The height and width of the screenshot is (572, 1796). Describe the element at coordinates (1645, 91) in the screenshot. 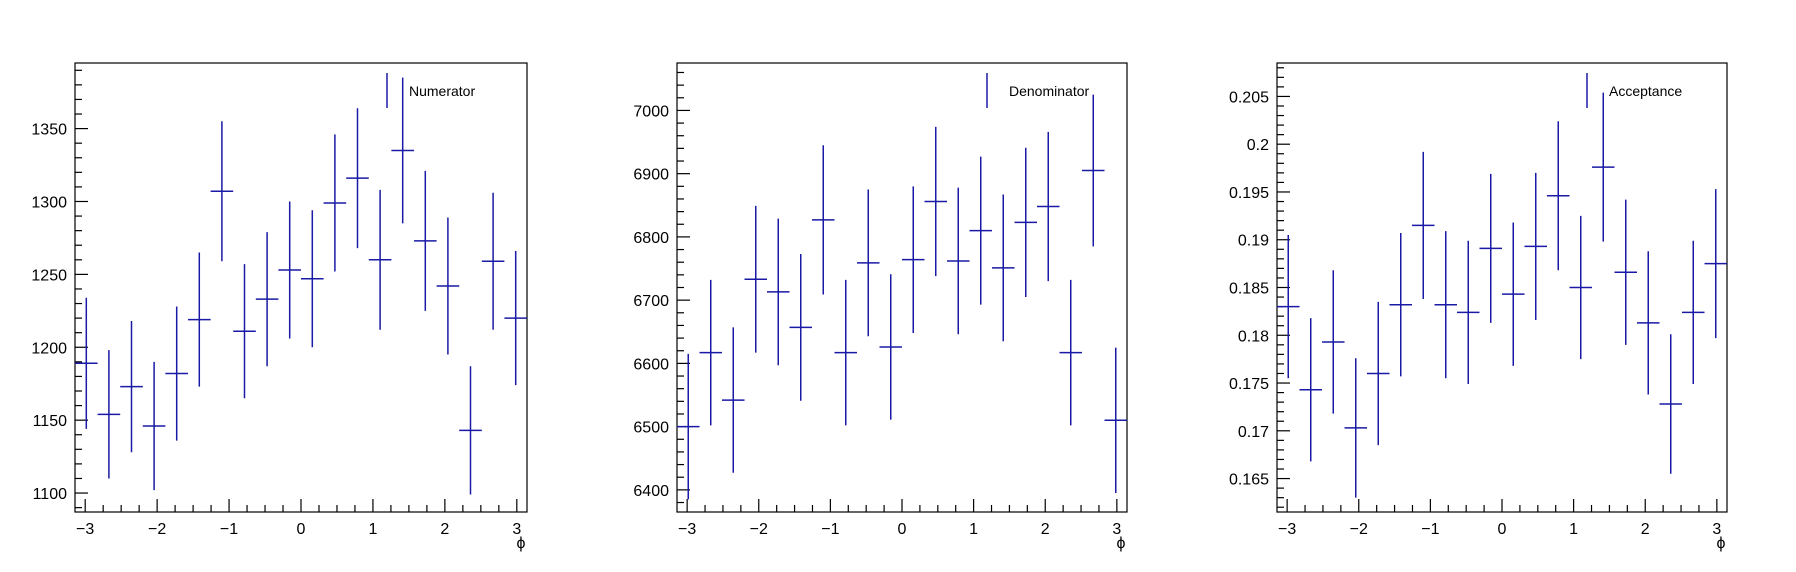

I see `legend-label: Acceptance` at that location.